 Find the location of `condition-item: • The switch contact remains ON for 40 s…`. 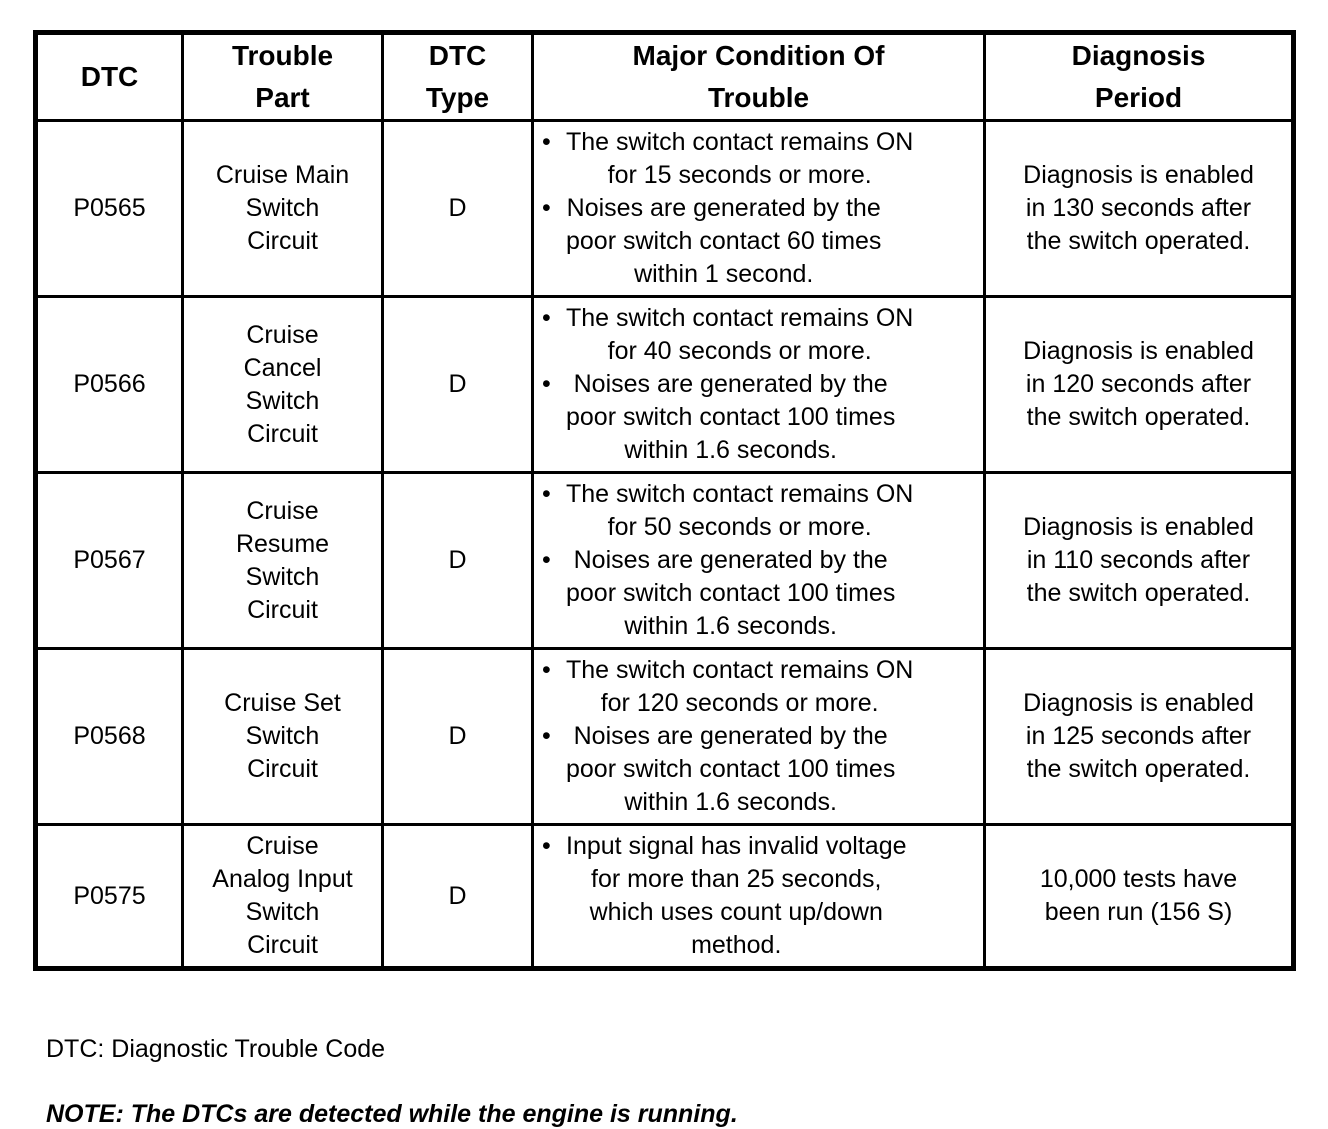

condition-item: • The switch contact remains ON for 40 s… is located at coordinates (758, 335).